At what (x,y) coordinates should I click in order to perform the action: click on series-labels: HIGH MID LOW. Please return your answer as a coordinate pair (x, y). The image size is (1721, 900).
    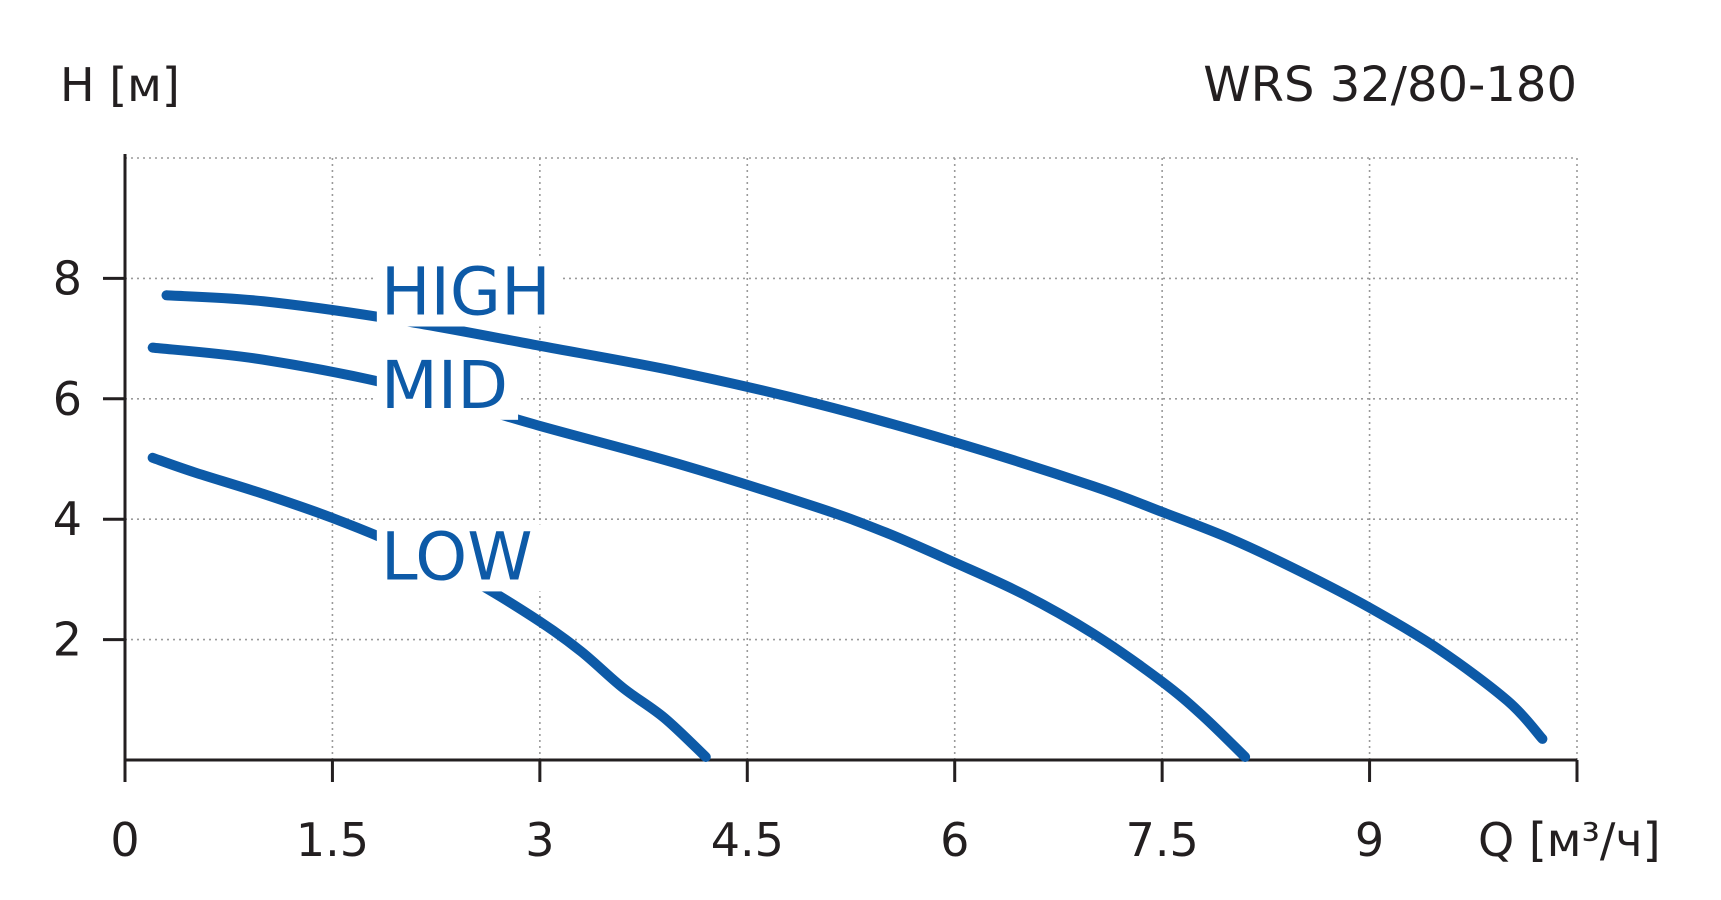
    Looking at the image, I should click on (468, 424).